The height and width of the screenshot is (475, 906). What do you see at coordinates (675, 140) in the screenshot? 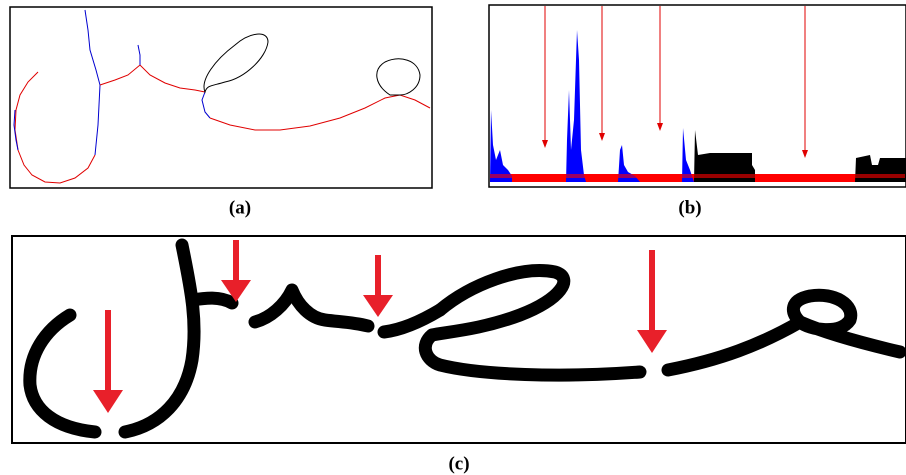
I see `cut-arrowheads` at bounding box center [675, 140].